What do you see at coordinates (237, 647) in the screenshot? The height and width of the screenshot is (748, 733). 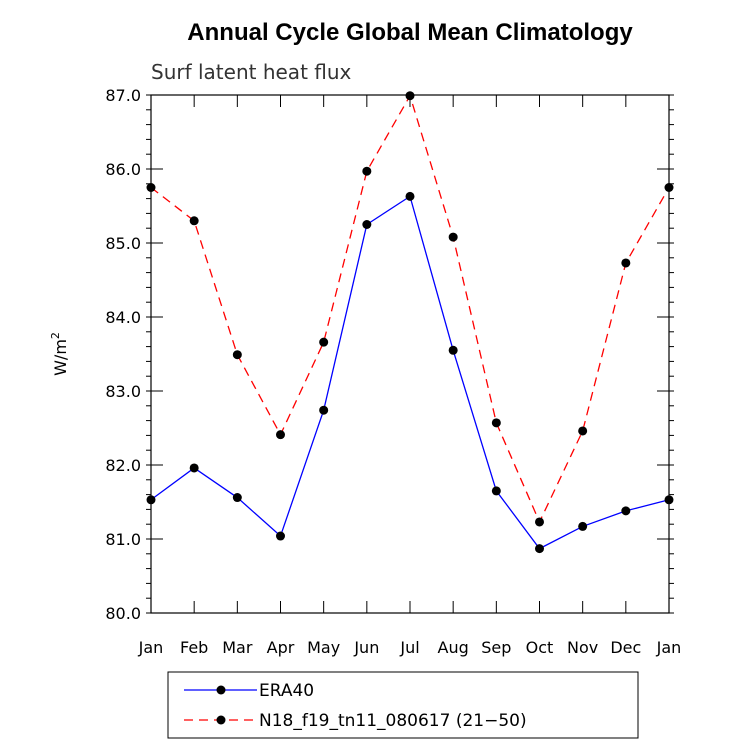 I see `x-tick-label: Mar` at bounding box center [237, 647].